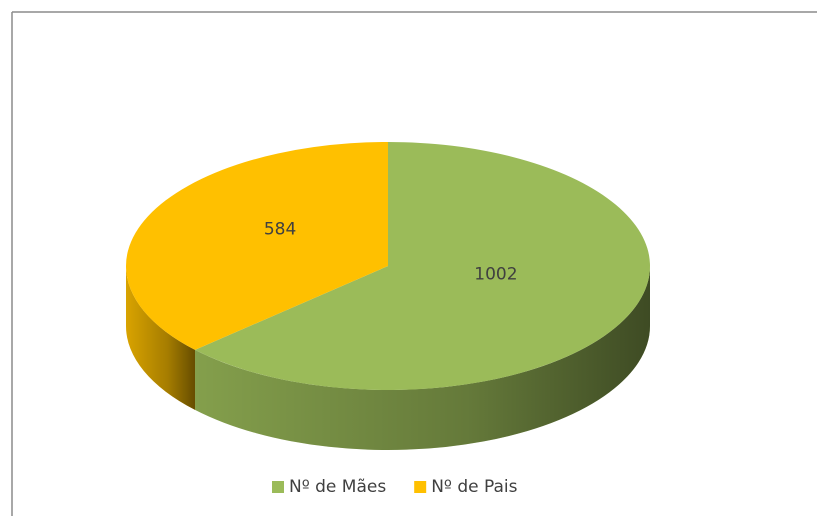 The width and height of the screenshot is (817, 516). What do you see at coordinates (337, 487) in the screenshot?
I see `legend-label: Nº de Mães` at bounding box center [337, 487].